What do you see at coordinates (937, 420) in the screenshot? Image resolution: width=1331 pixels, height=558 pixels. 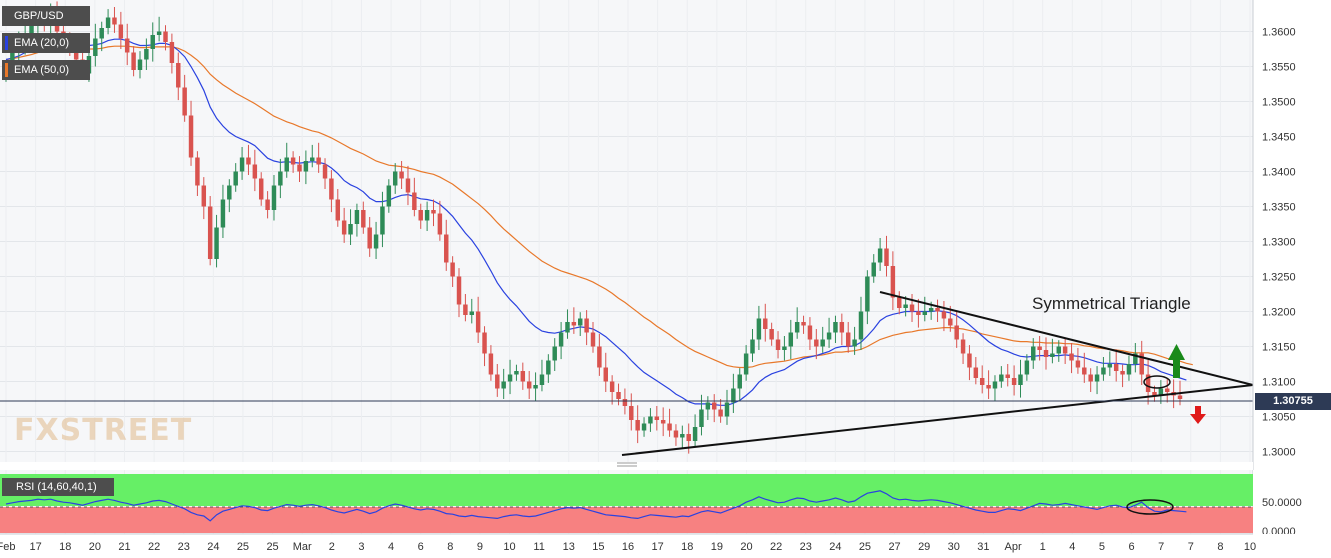 I see `triangle-lower-trendline` at bounding box center [937, 420].